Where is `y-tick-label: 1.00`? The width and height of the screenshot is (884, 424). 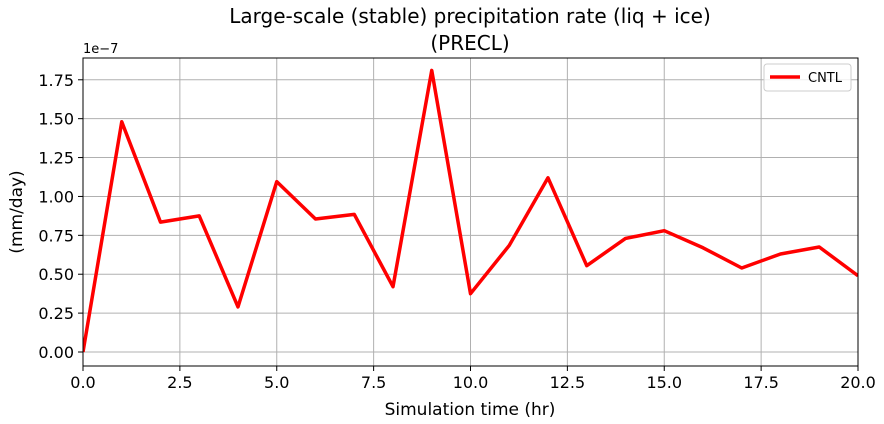
y-tick-label: 1.00 is located at coordinates (56, 196).